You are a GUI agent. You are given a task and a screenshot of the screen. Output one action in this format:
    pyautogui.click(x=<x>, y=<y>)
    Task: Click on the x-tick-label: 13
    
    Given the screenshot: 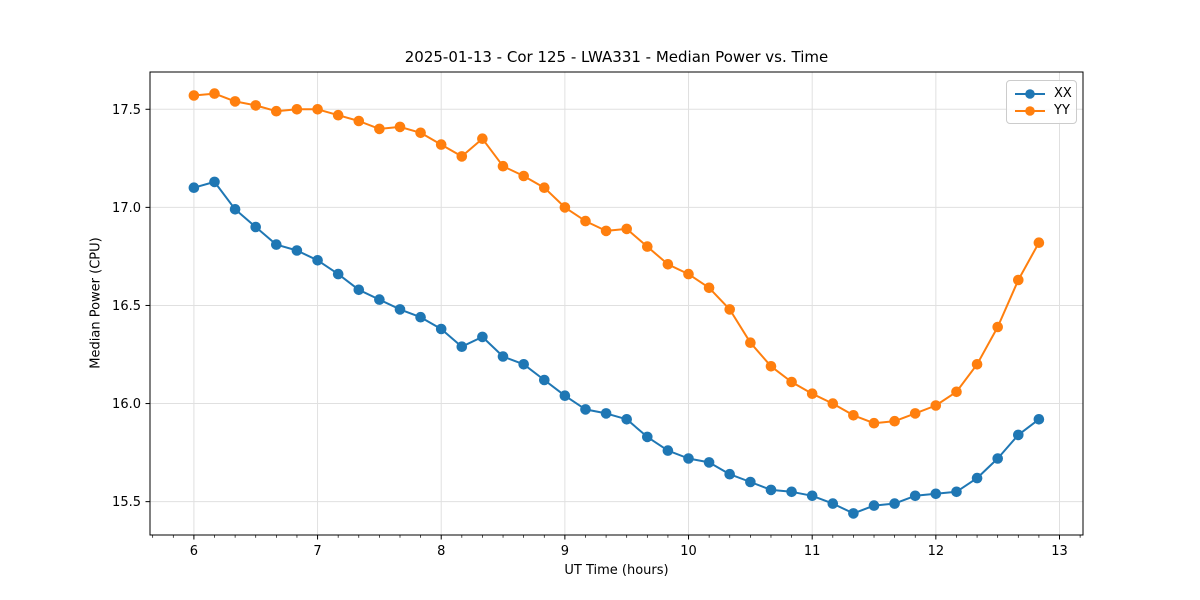 What is the action you would take?
    pyautogui.click(x=1059, y=551)
    